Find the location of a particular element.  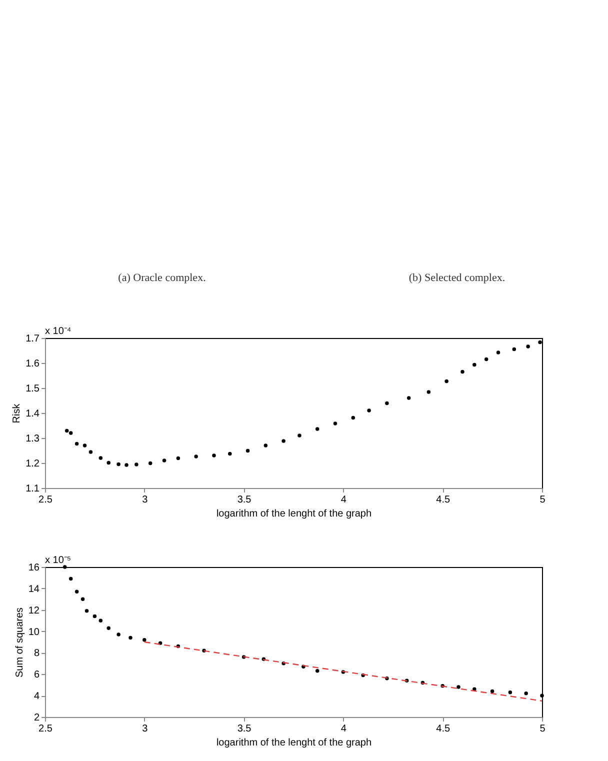

y-tick-label: 1.2 is located at coordinates (33, 464).